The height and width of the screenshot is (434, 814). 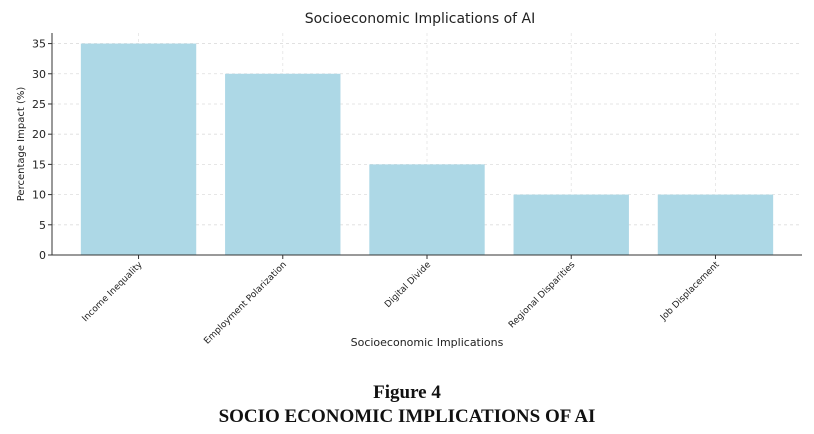 I want to click on x-tick-label: Income Inequality, so click(x=113, y=292).